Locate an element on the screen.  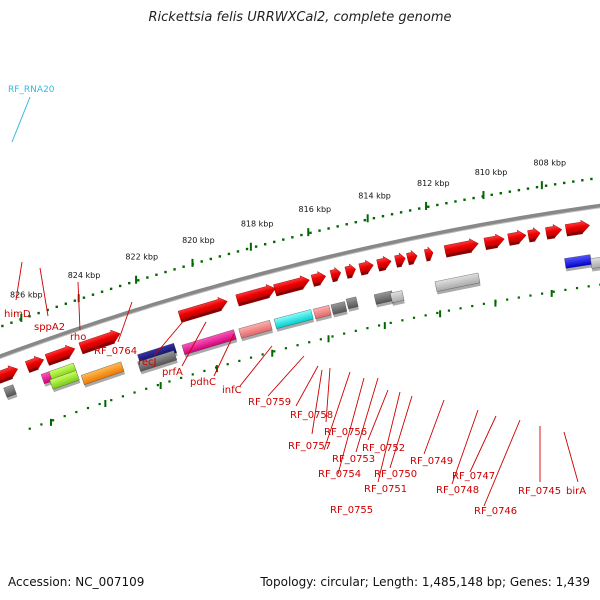
gene-label: RF_0745 is located at coordinates (539, 491).